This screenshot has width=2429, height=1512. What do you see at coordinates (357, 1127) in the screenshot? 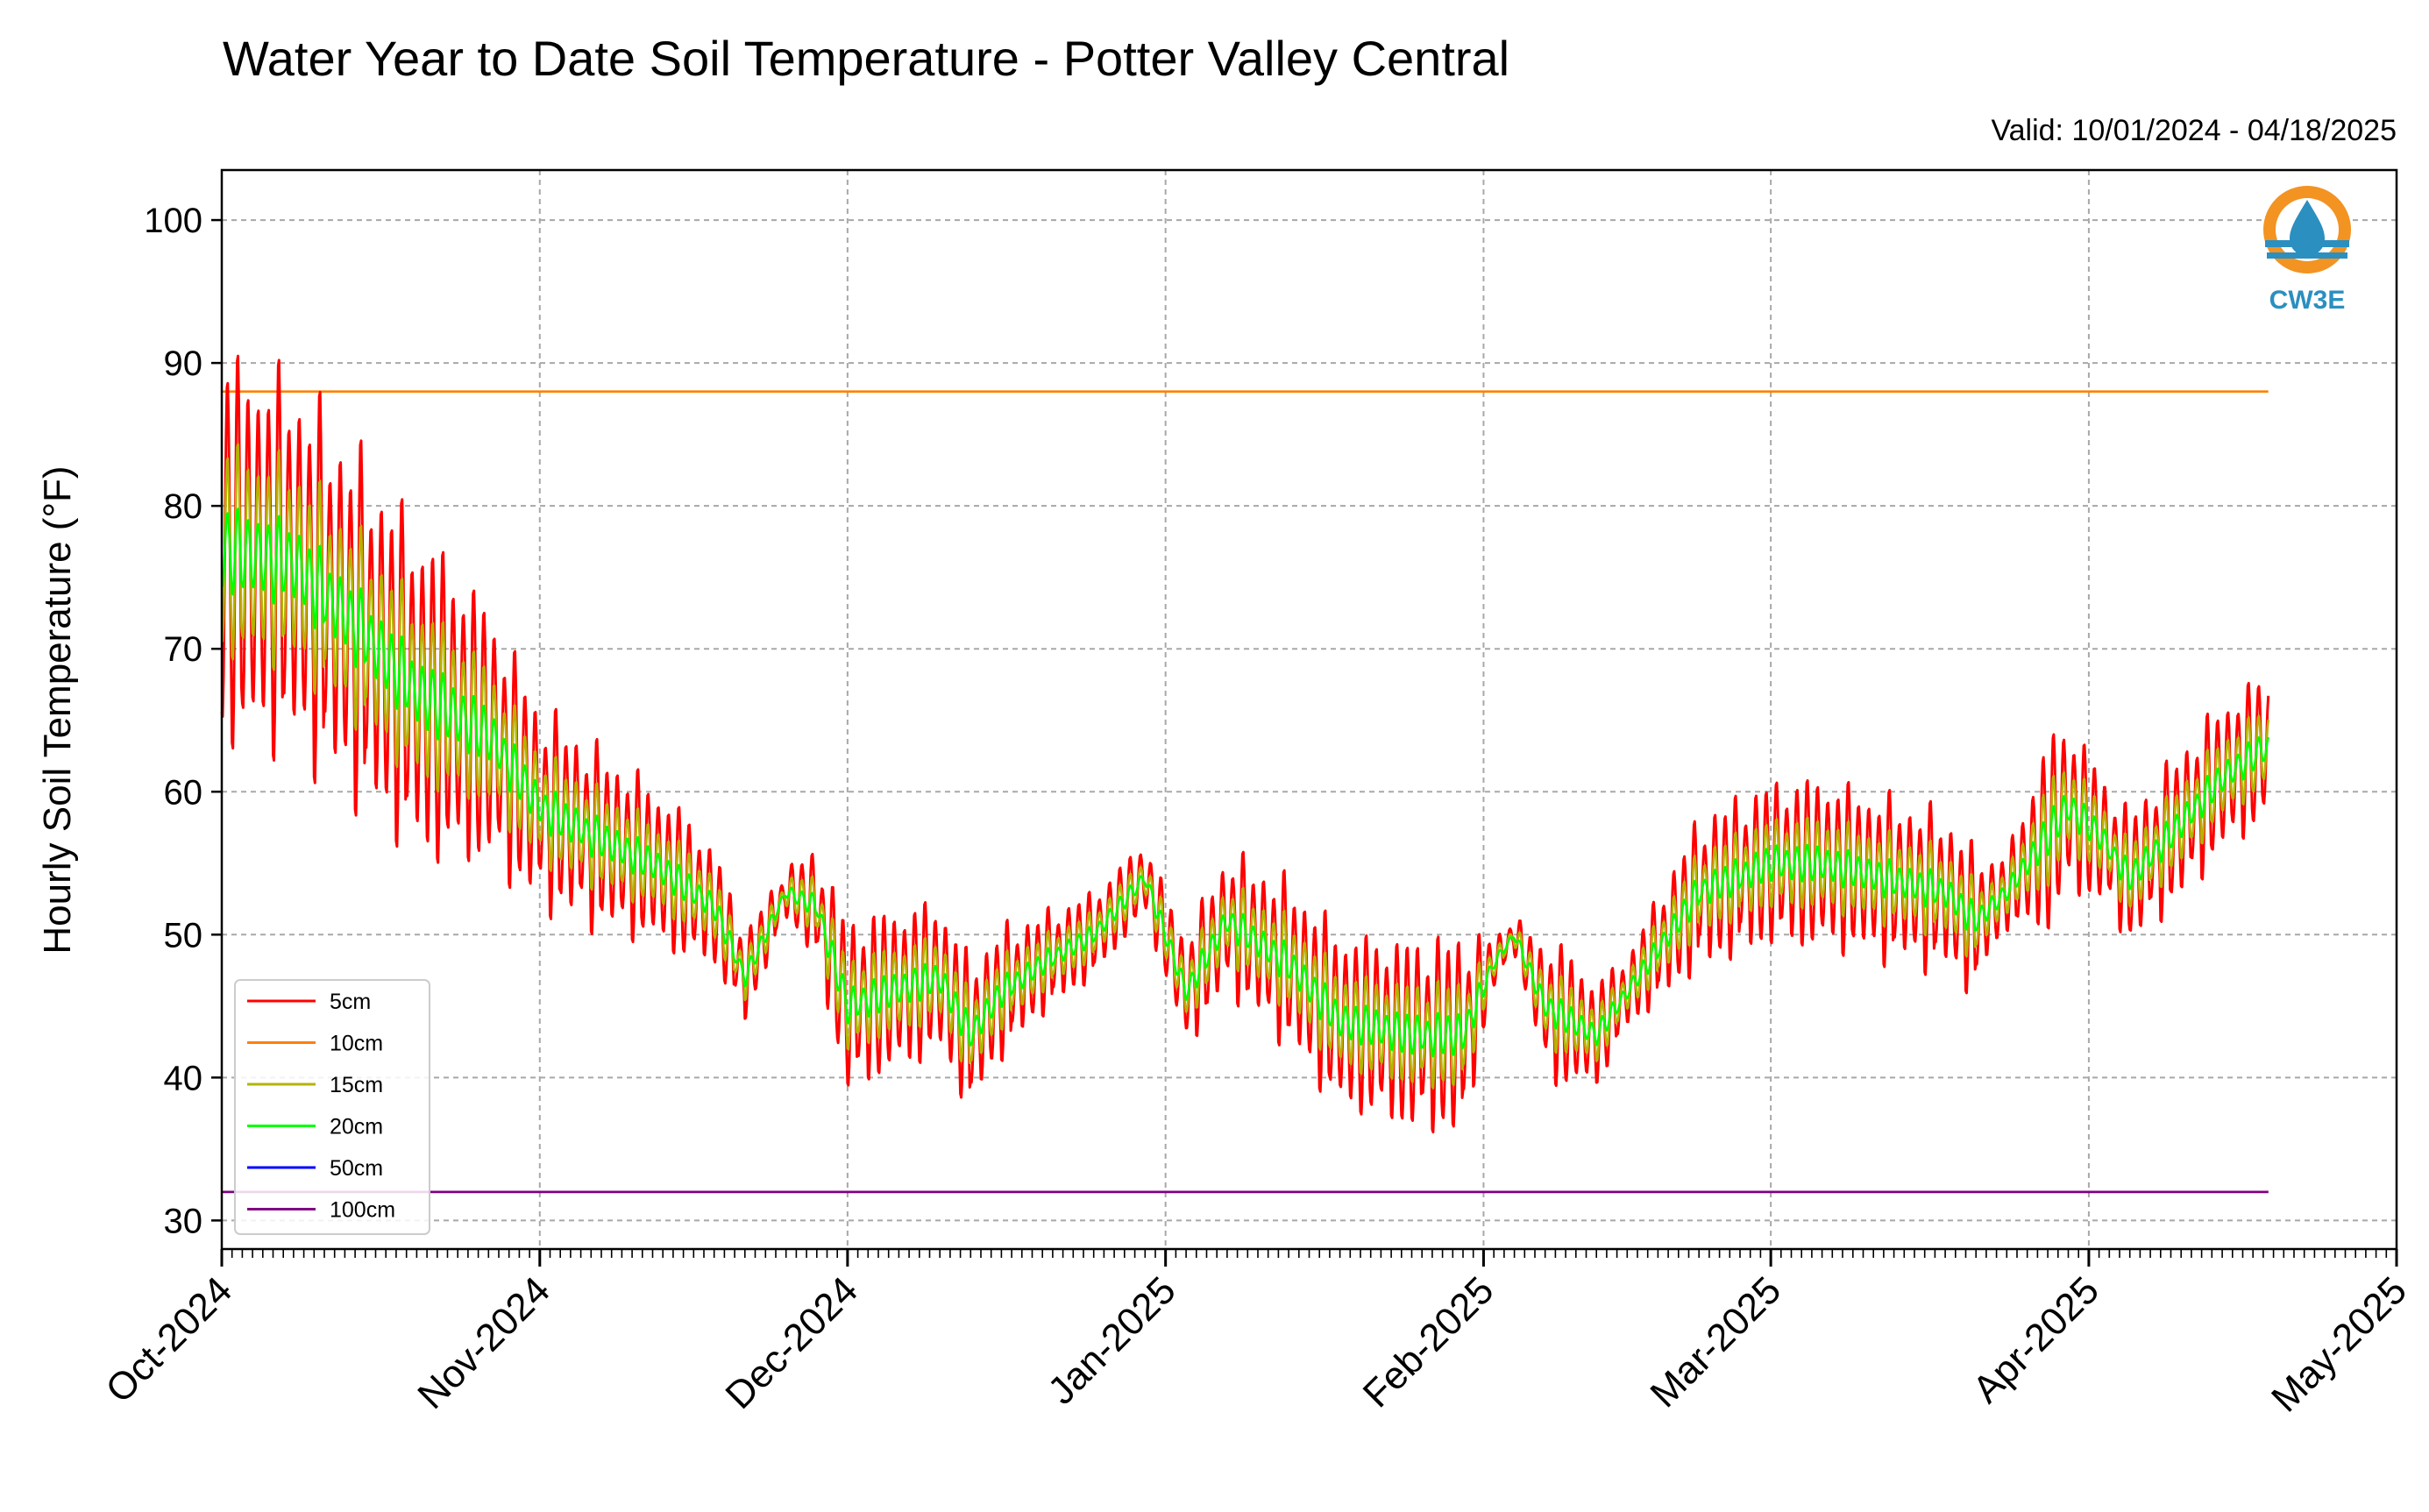
I see `legend-label: 20cm` at bounding box center [357, 1127].